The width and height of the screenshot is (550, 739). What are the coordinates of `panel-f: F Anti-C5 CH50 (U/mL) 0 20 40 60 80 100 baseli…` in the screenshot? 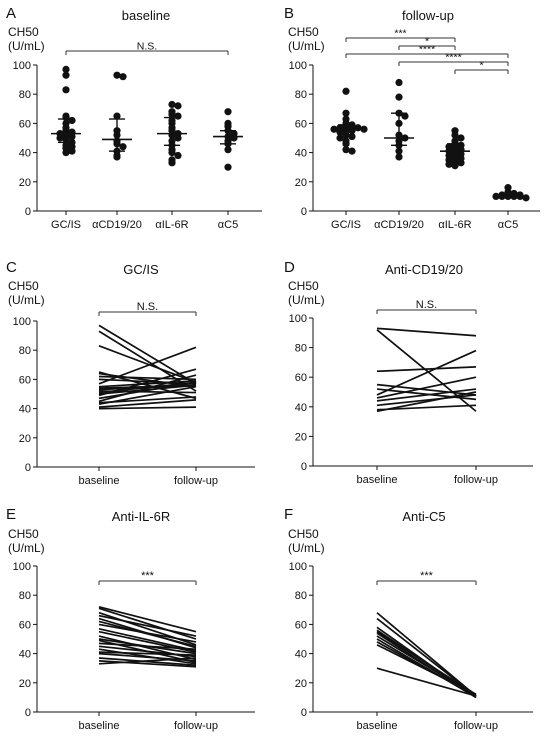 It's located at (408, 619).